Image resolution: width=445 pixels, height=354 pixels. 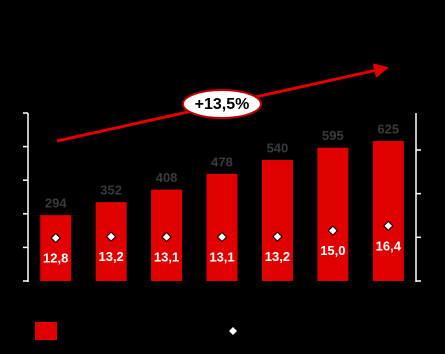 What do you see at coordinates (332, 250) in the screenshot?
I see `value-label: 15,0` at bounding box center [332, 250].